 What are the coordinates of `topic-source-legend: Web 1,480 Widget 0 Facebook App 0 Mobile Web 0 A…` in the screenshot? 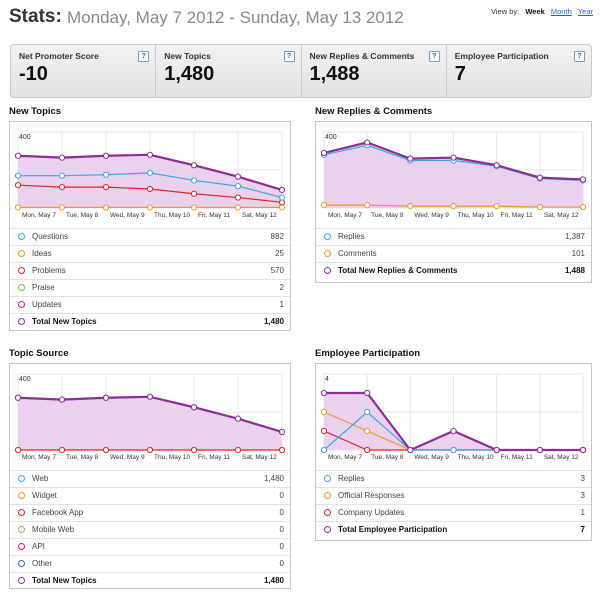 It's located at (150, 529).